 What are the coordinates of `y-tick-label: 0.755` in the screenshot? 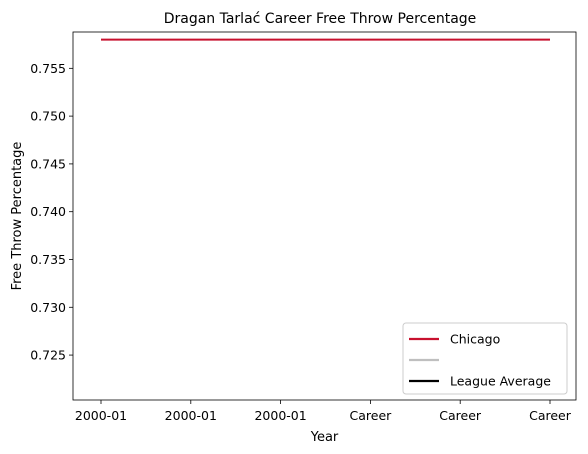 It's located at (48, 68).